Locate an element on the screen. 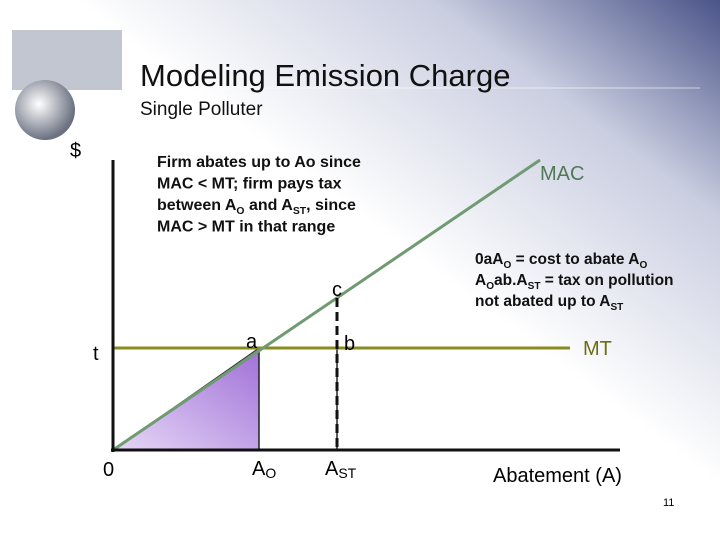  ast-label: AST is located at coordinates (341, 469).